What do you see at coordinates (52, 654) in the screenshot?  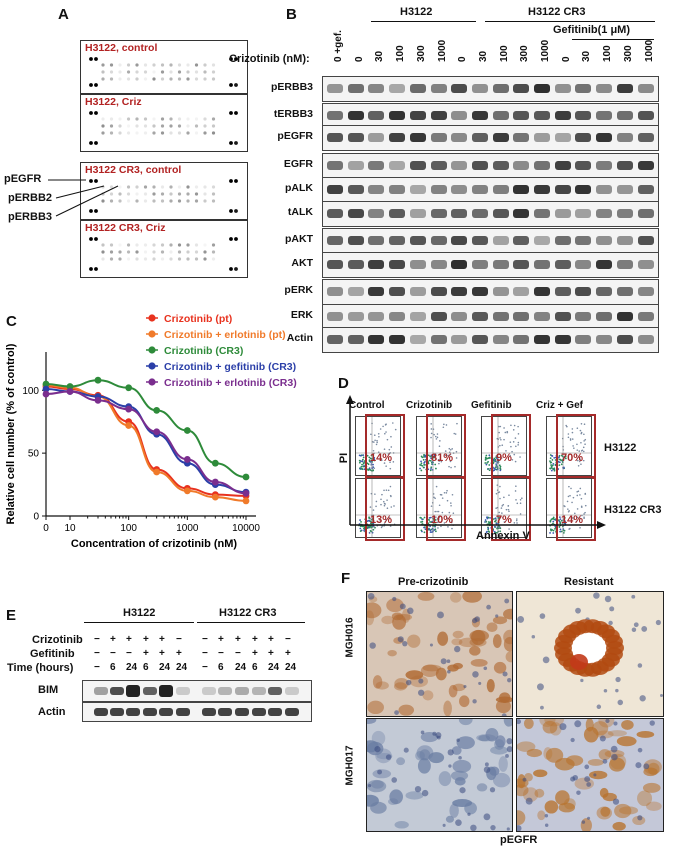 I see `e-row-label: Gefitinib` at bounding box center [52, 654].